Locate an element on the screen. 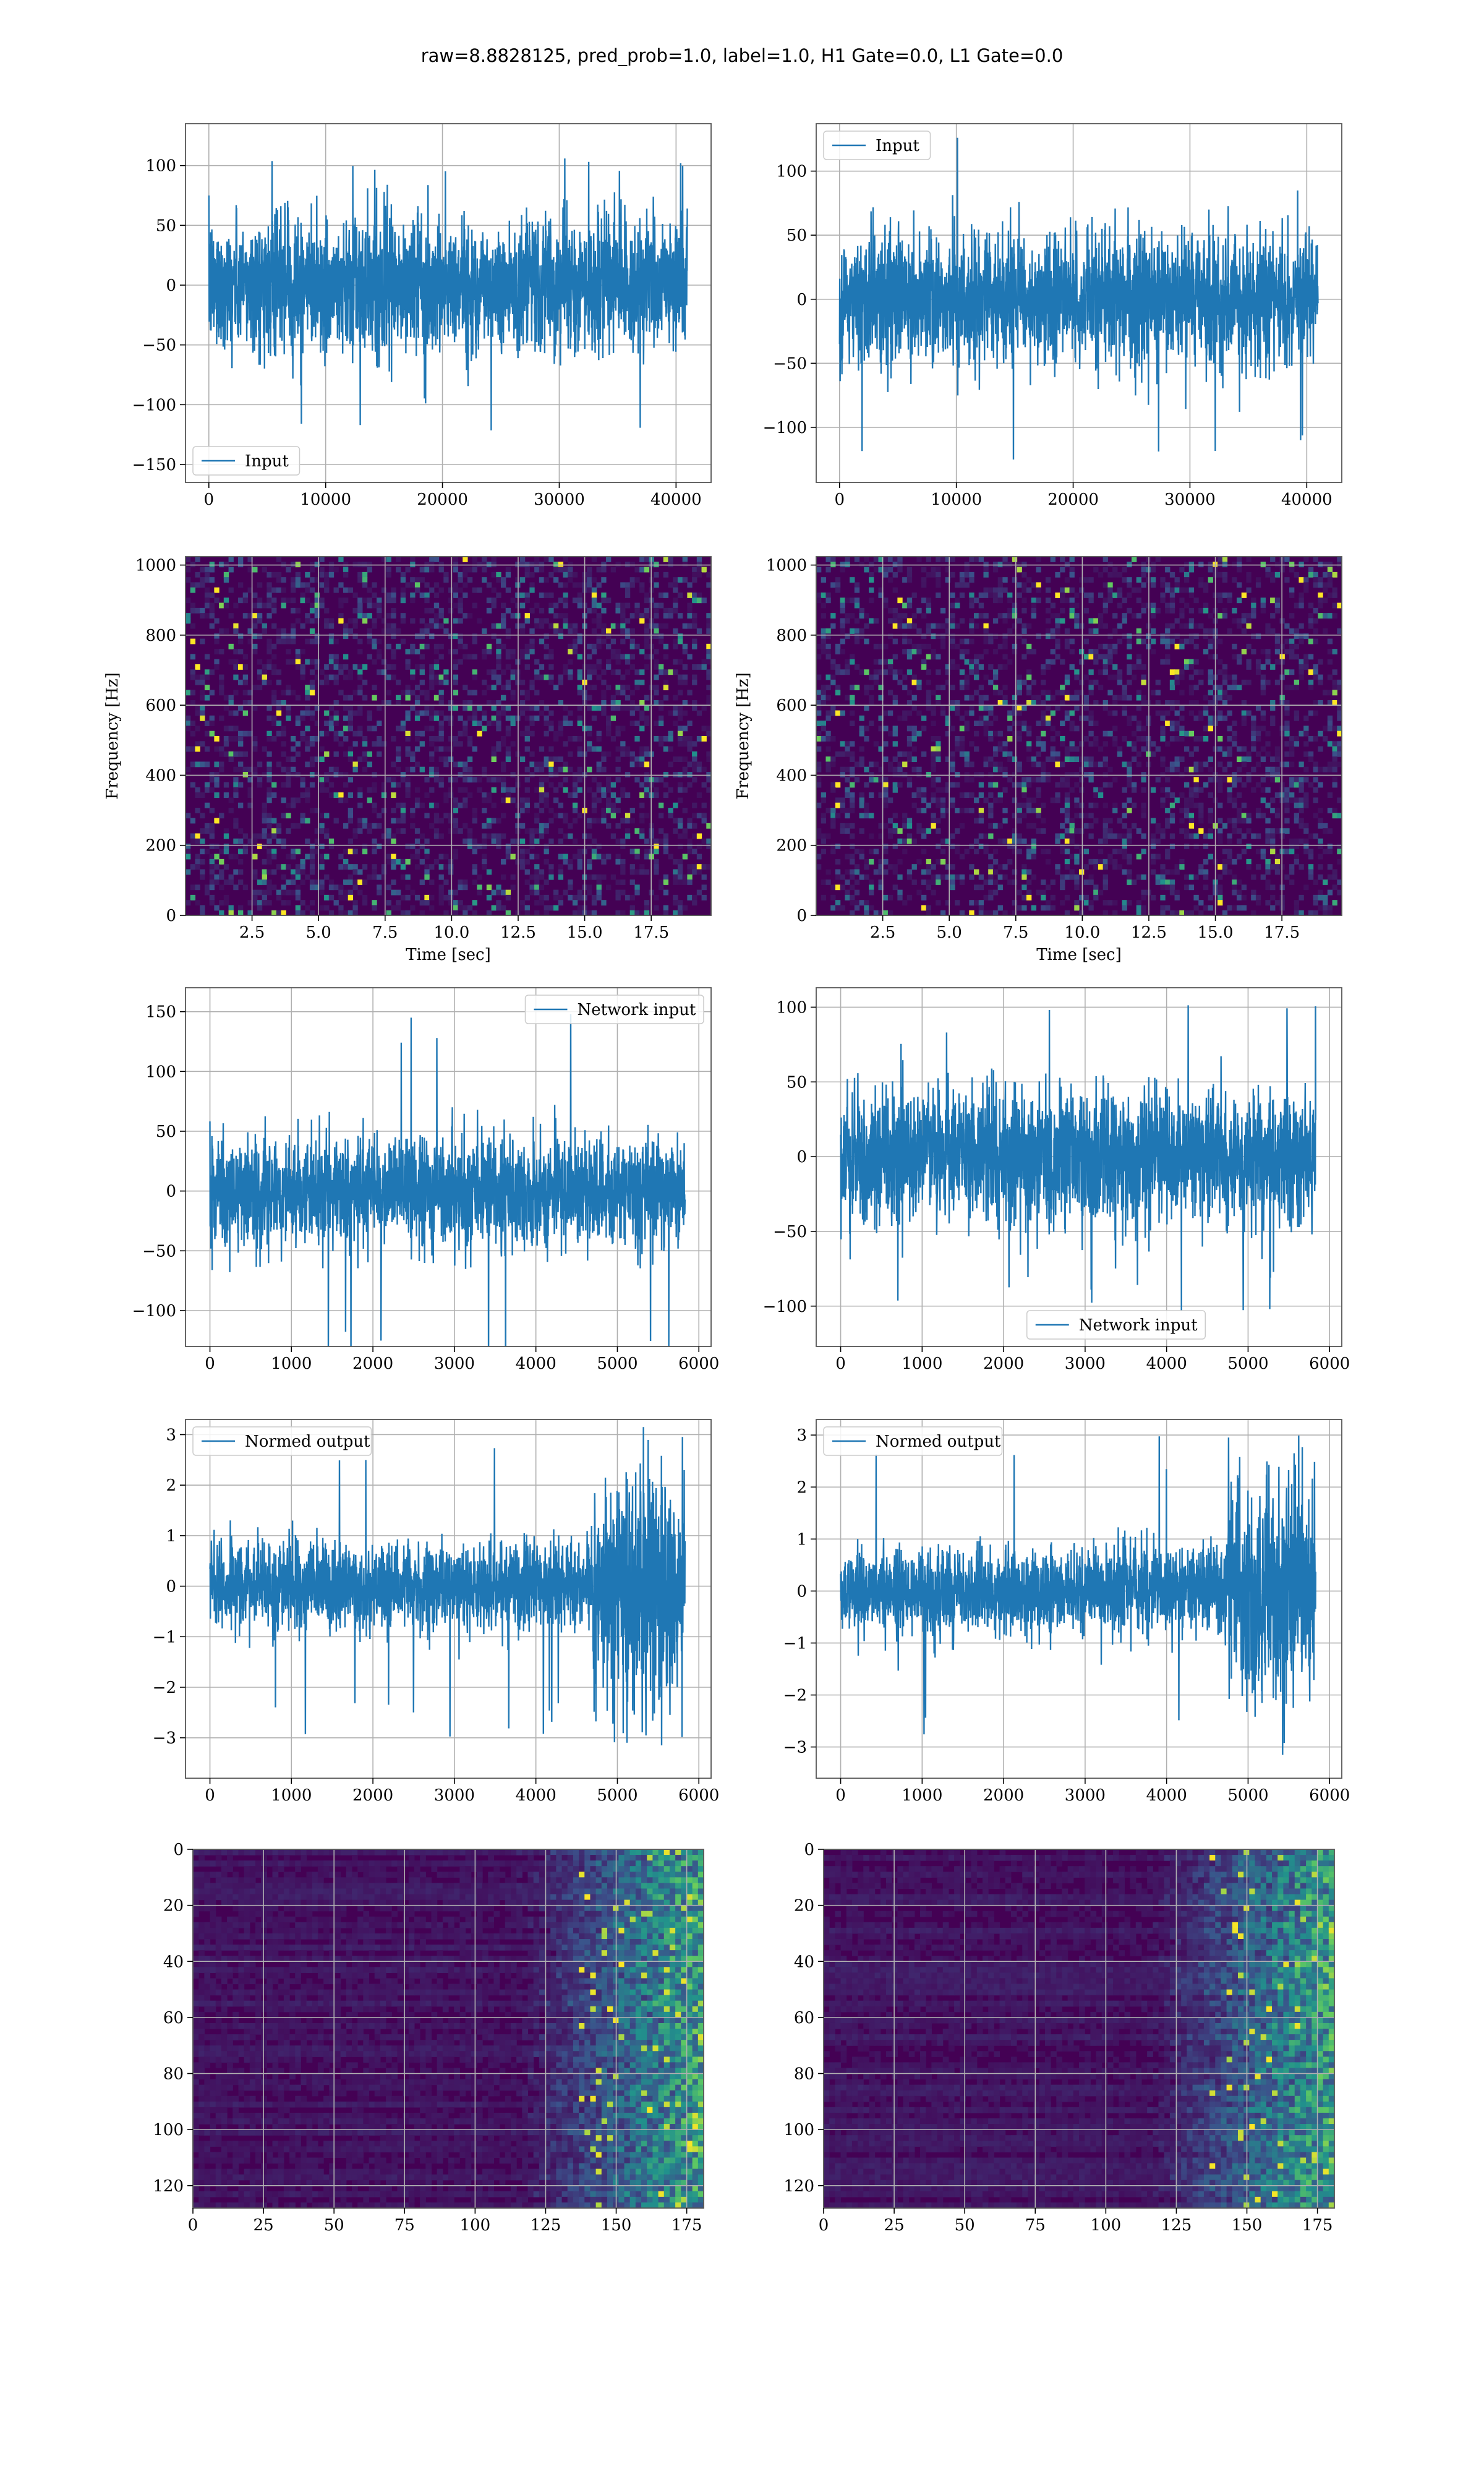  y-tick-label: 20 is located at coordinates (173, 1906).